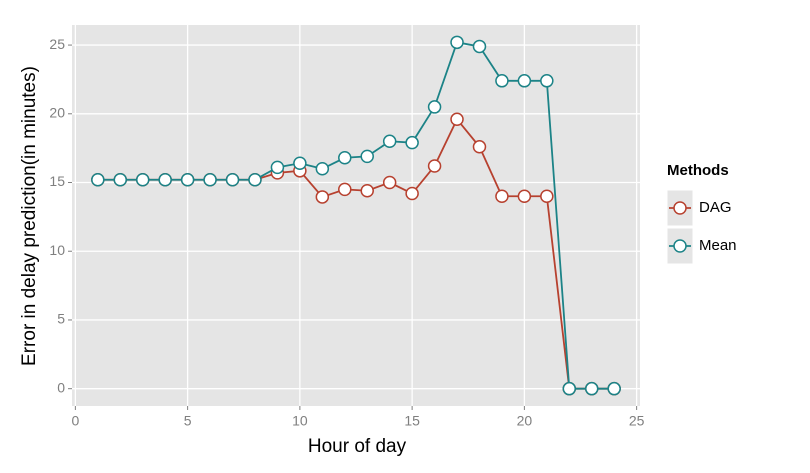  What do you see at coordinates (698, 170) in the screenshot?
I see `legend-title: Methods` at bounding box center [698, 170].